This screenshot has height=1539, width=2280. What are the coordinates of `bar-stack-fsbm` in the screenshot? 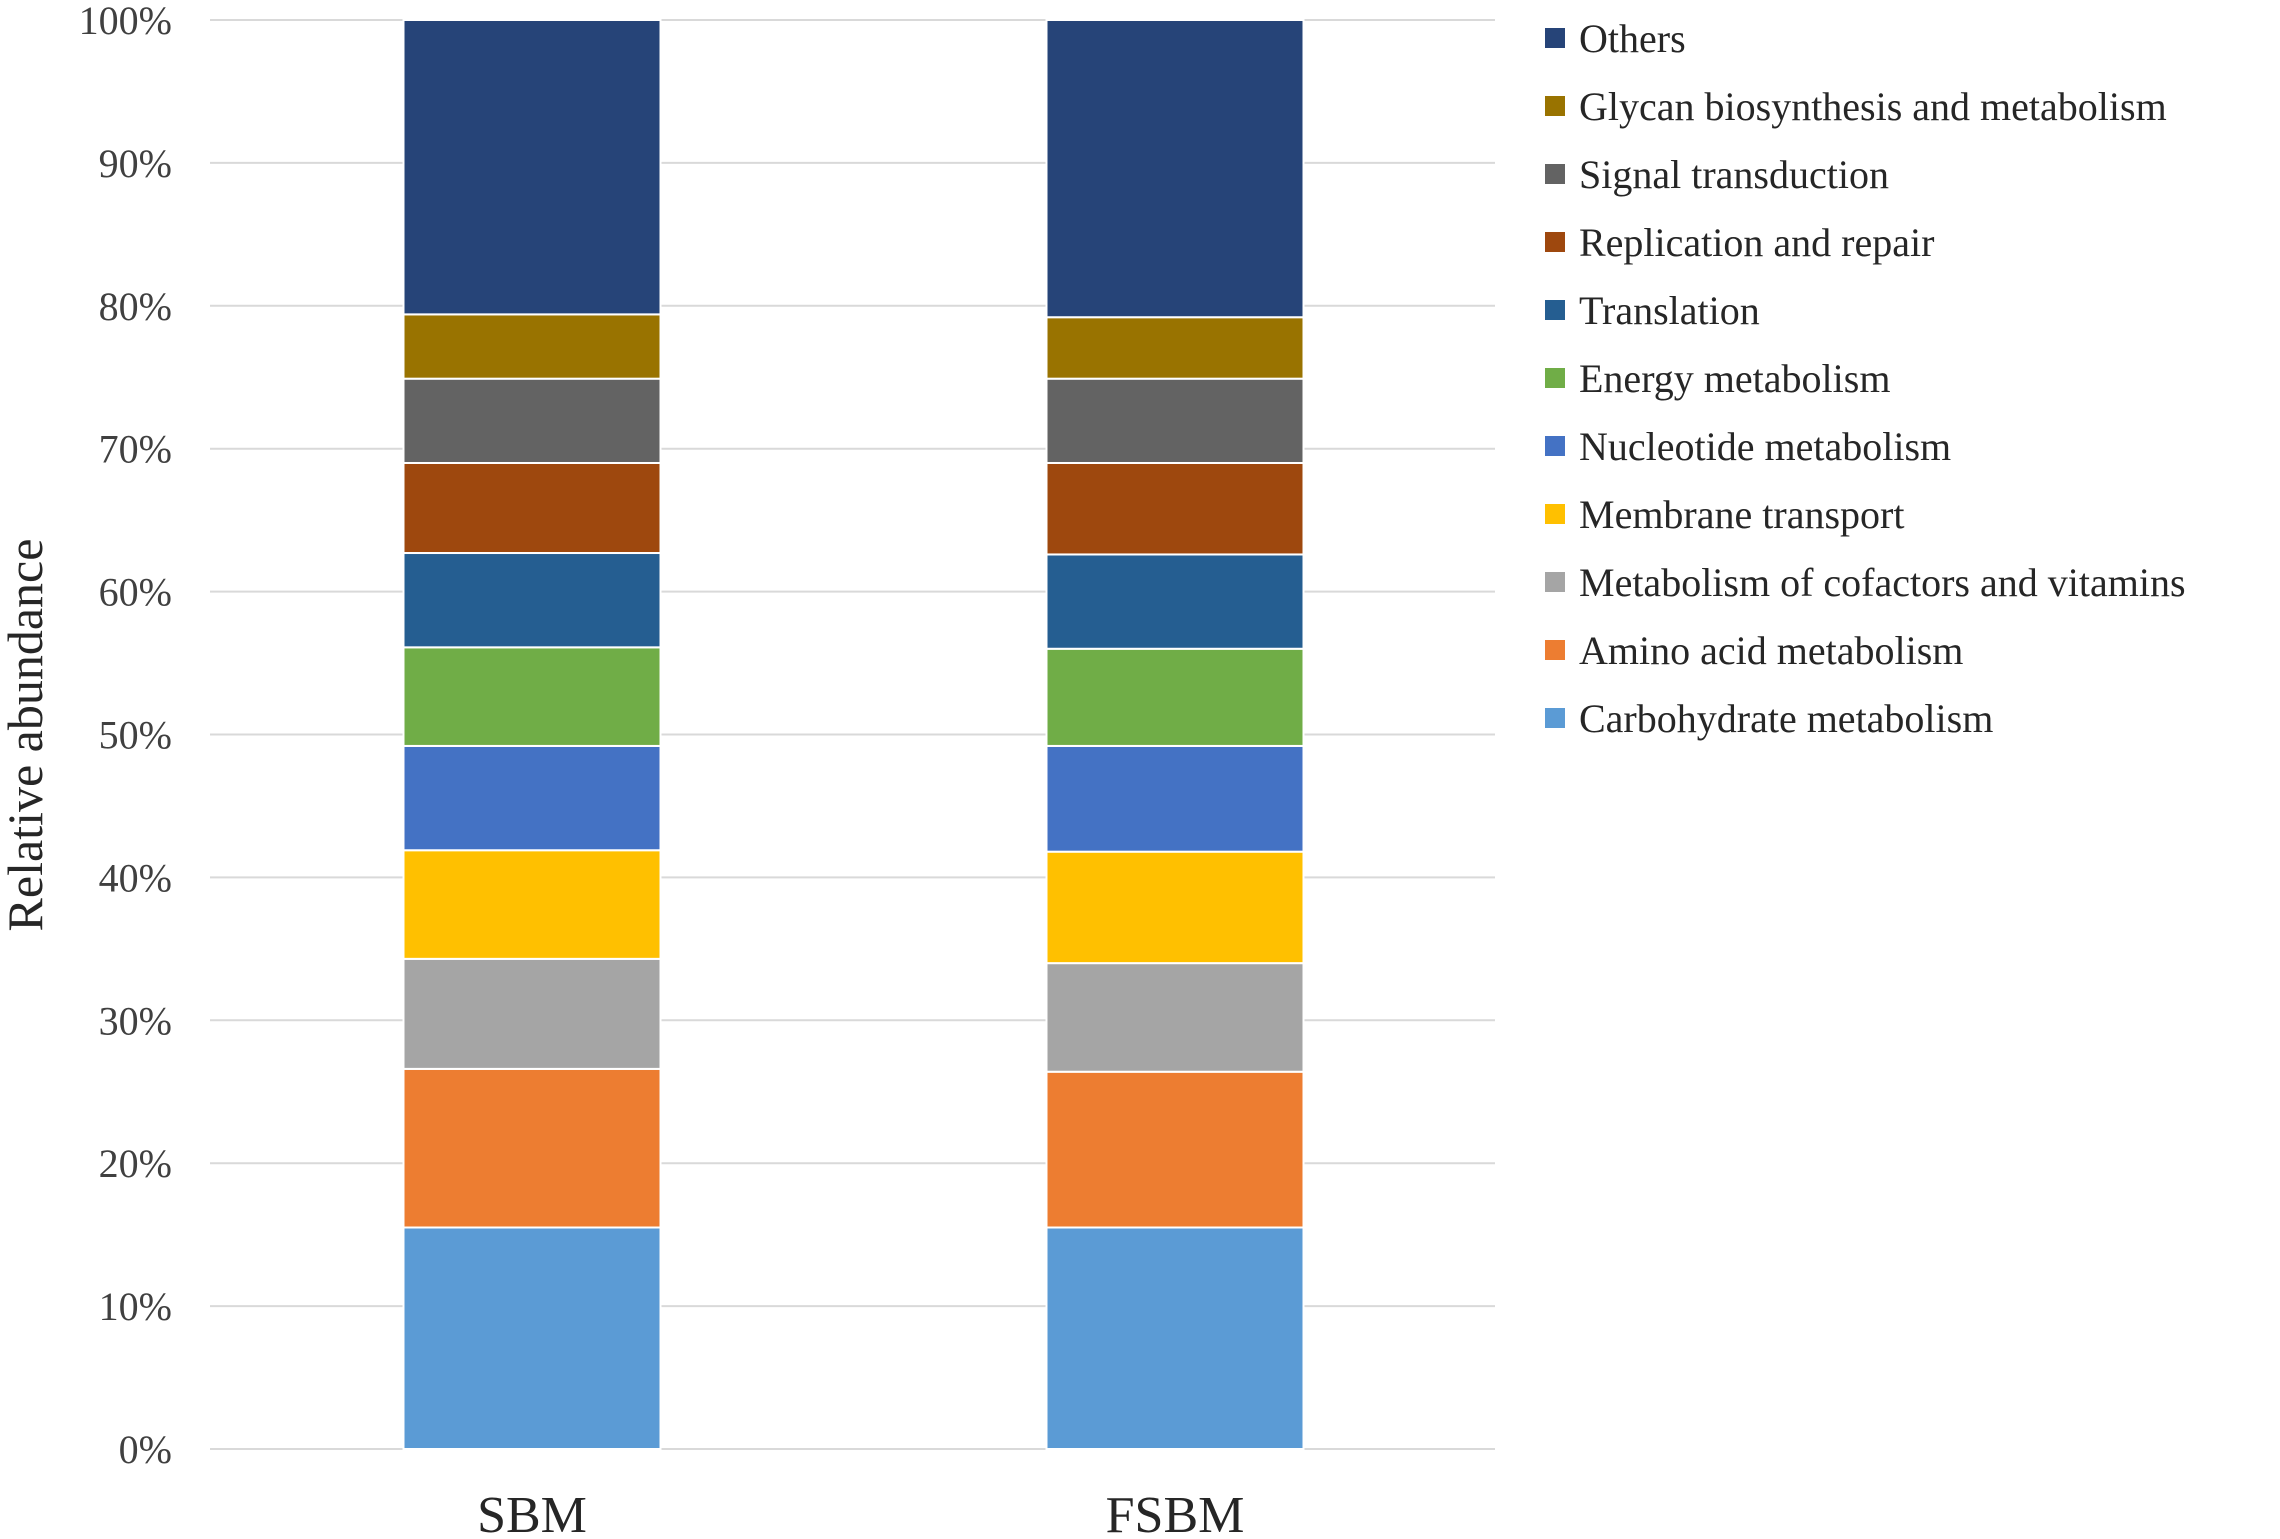 It's located at (1175, 734).